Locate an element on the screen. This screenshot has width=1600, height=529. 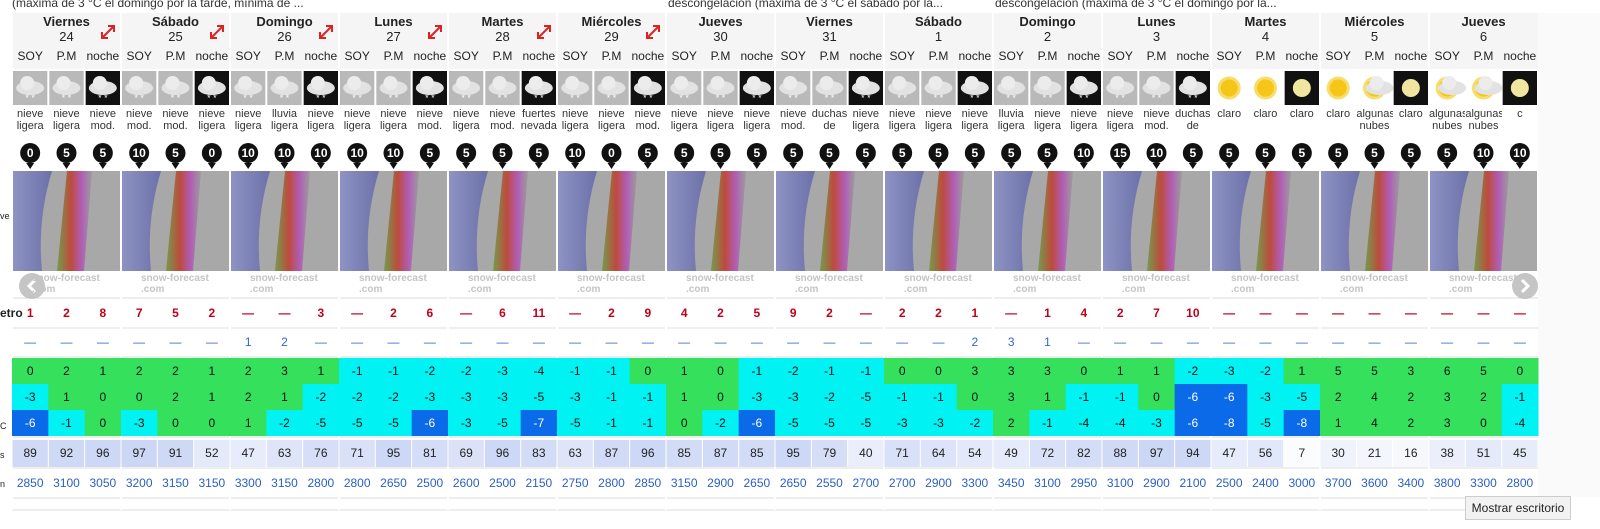
nav-prev is located at coordinates (32, 286).